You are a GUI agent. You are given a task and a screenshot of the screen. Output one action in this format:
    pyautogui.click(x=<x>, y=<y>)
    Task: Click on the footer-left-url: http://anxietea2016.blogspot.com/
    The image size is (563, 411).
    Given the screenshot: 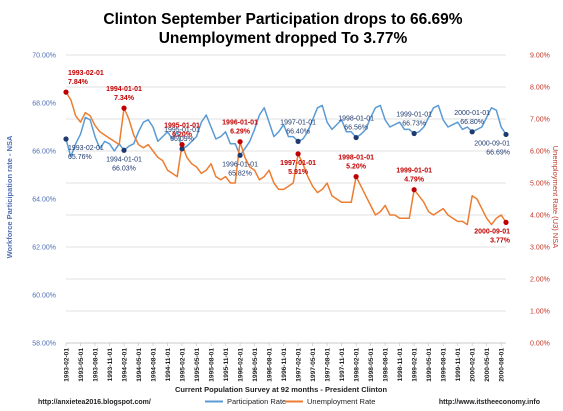 What is the action you would take?
    pyautogui.click(x=94, y=402)
    